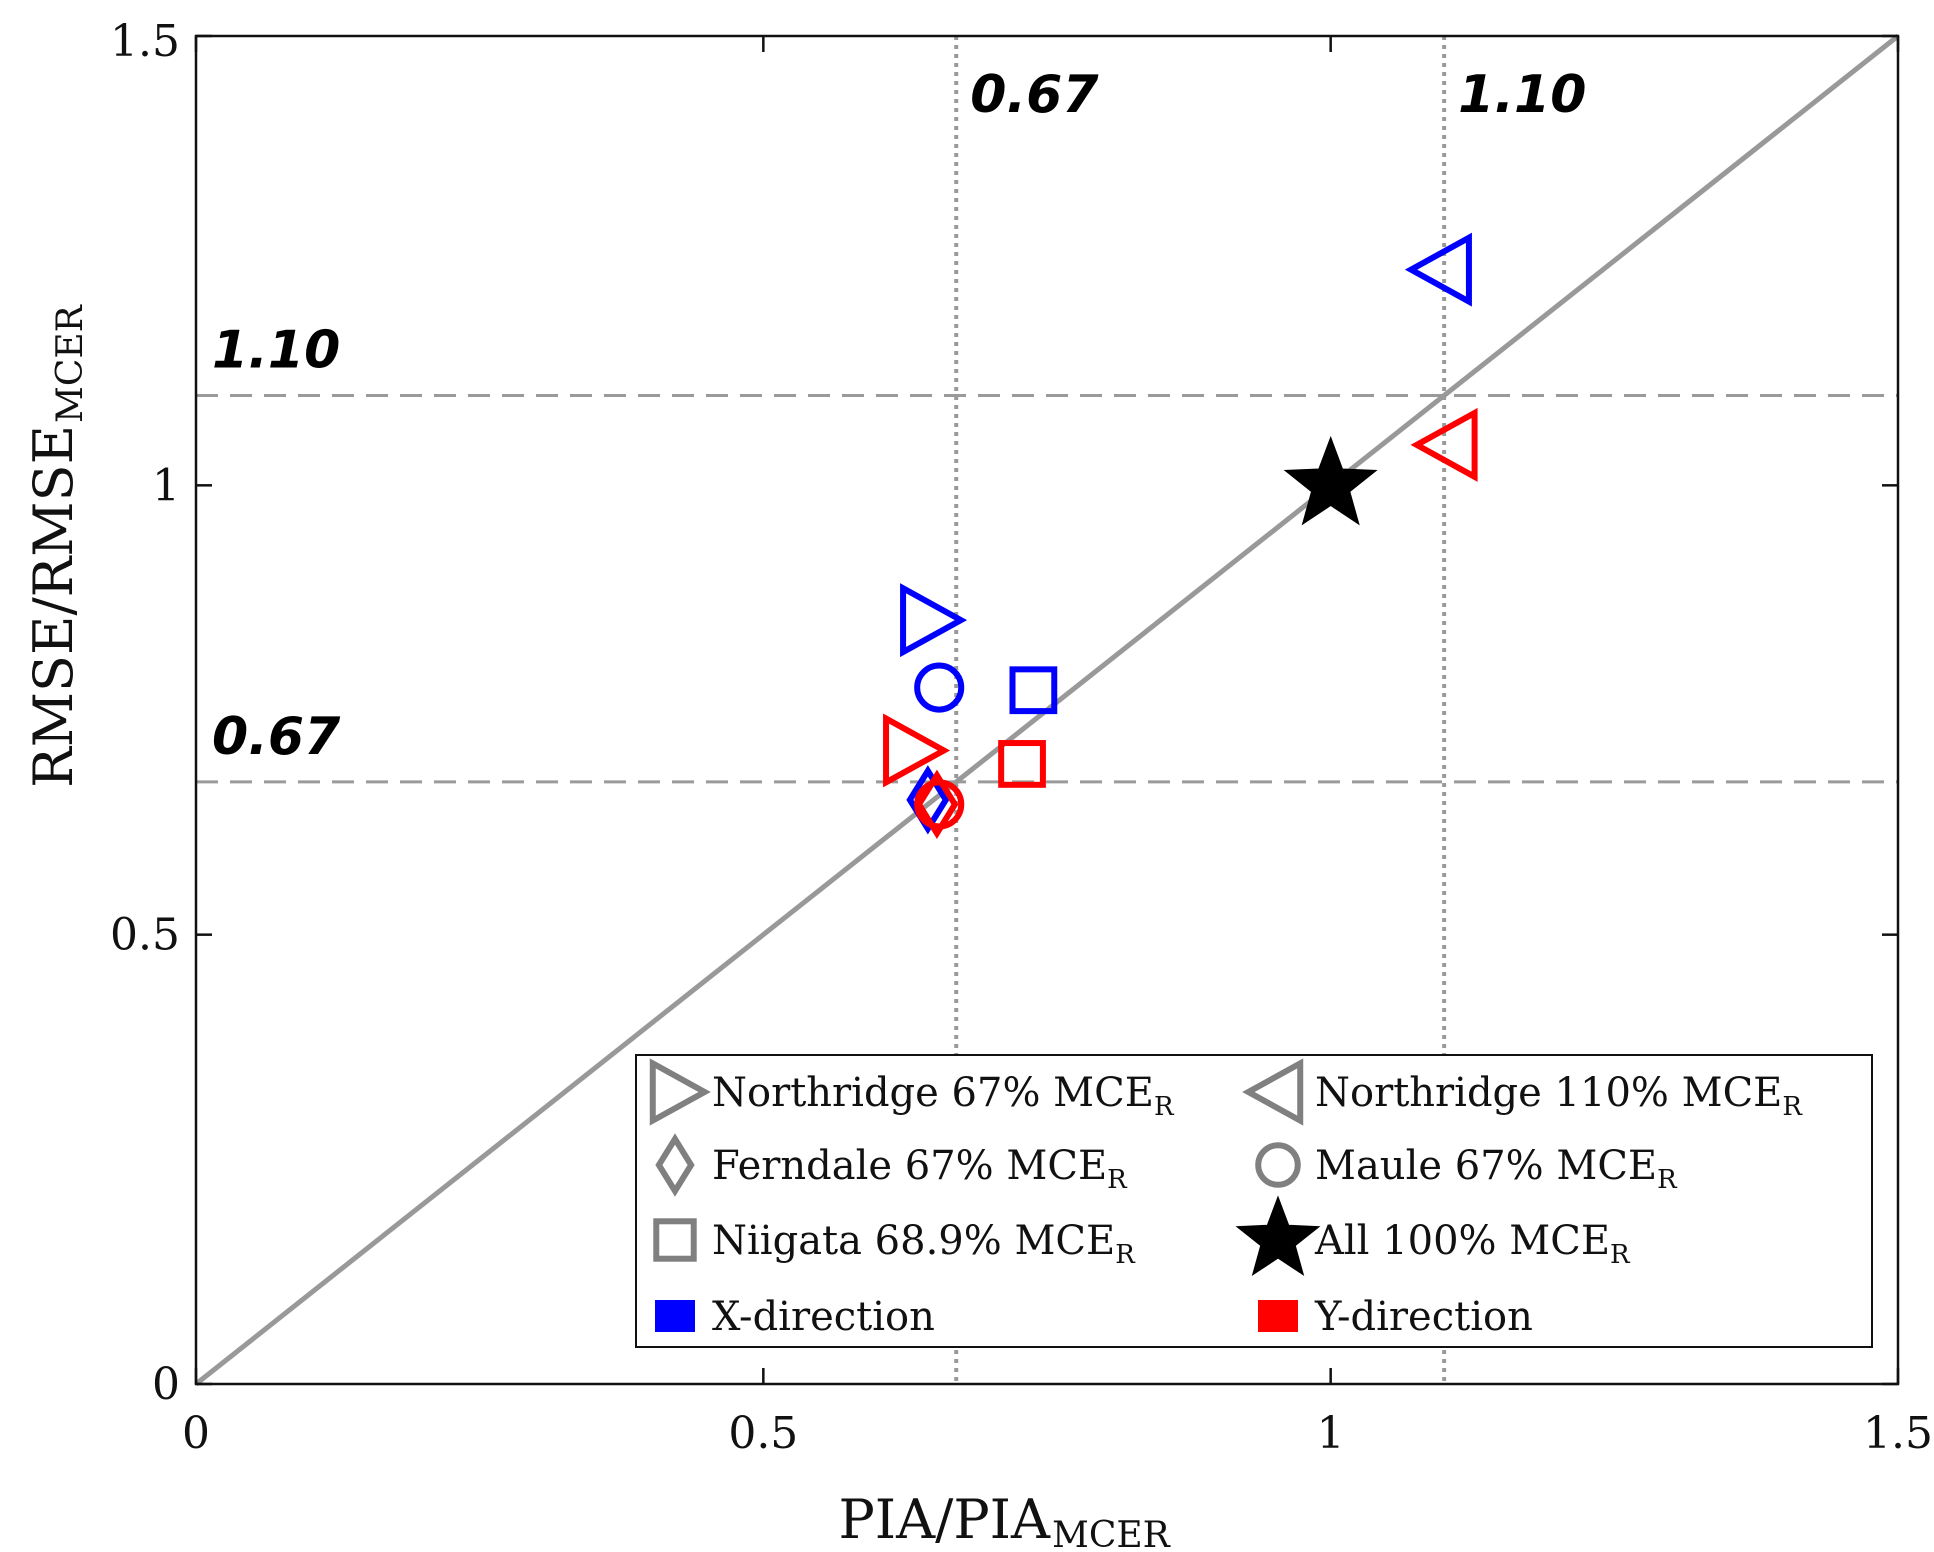  What do you see at coordinates (1462, 1241) in the screenshot?
I see `legend-label-main: All 100% MCE` at bounding box center [1462, 1241].